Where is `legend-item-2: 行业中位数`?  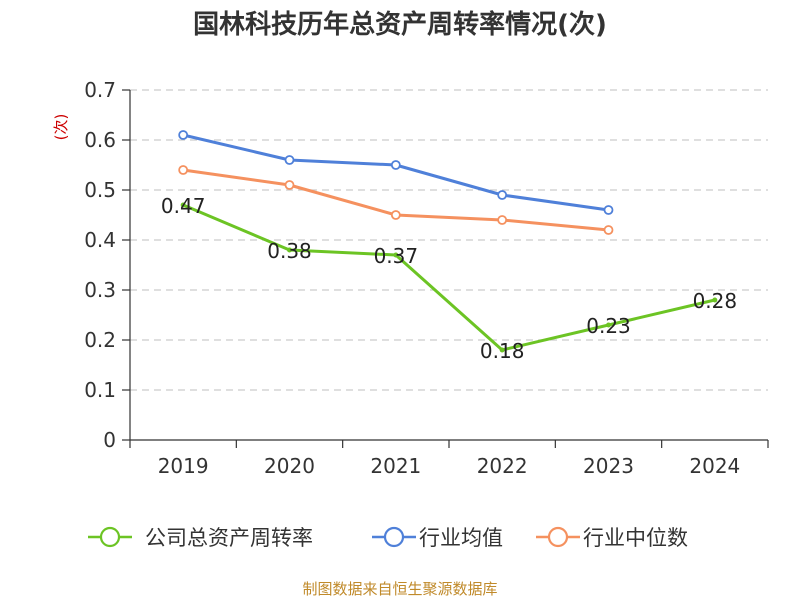 legend-item-2: 行业中位数 is located at coordinates (612, 538).